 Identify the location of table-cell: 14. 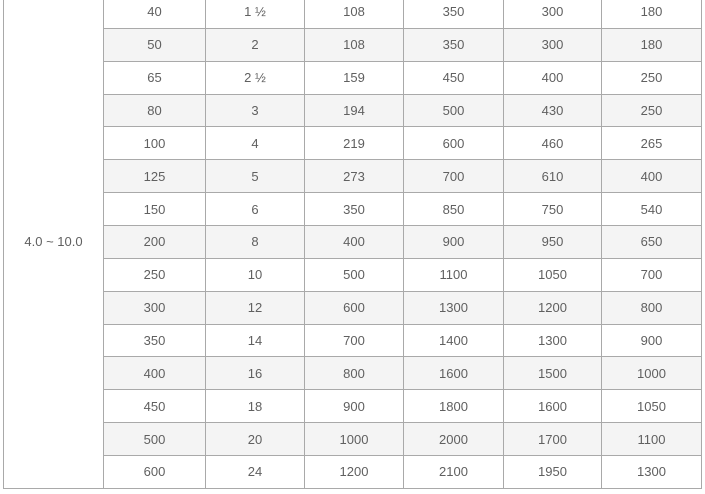
(255, 340).